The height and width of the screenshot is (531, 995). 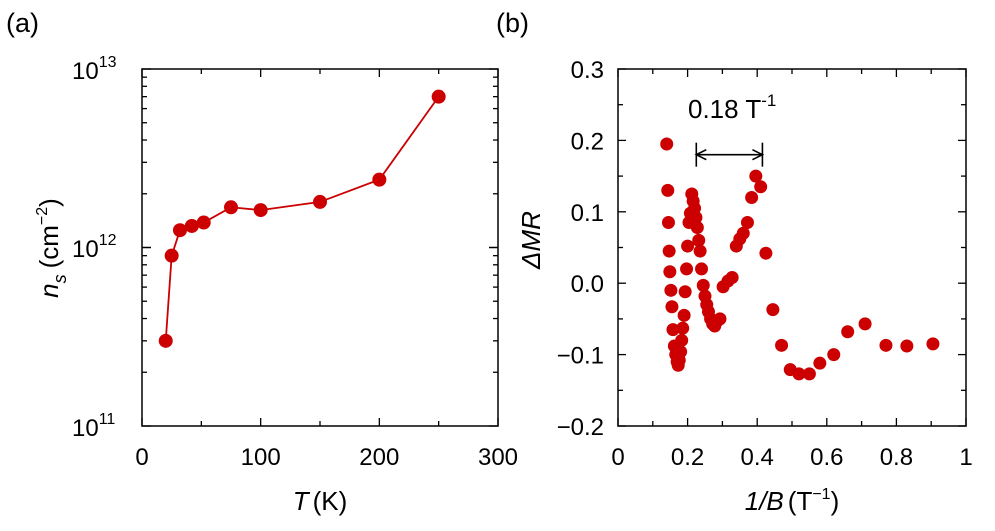 I want to click on panel-b-period-annotation: 0.18 T-1, so click(x=732, y=129).